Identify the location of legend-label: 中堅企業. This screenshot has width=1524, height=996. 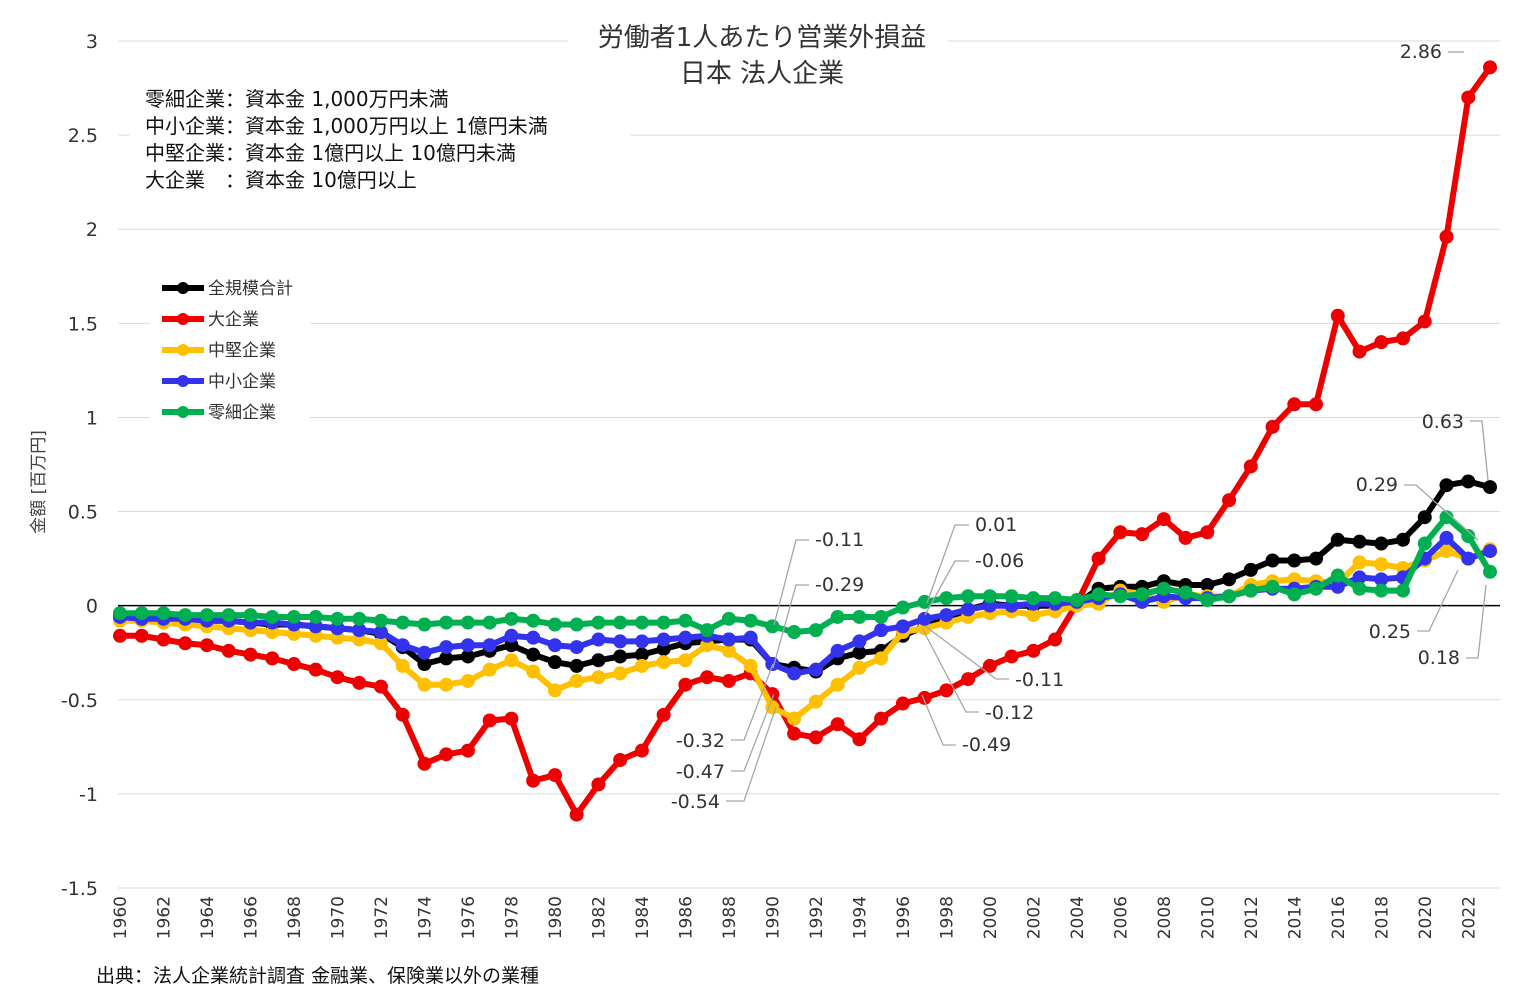
(242, 351).